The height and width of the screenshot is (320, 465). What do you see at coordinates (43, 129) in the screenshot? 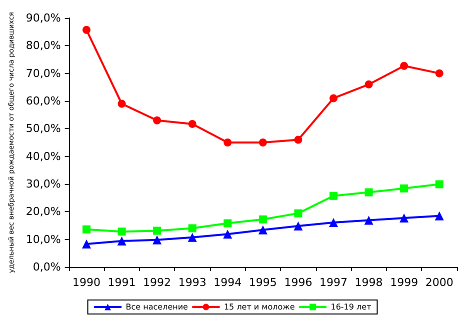
I see `y-tick-label: 50,0%` at bounding box center [43, 129].